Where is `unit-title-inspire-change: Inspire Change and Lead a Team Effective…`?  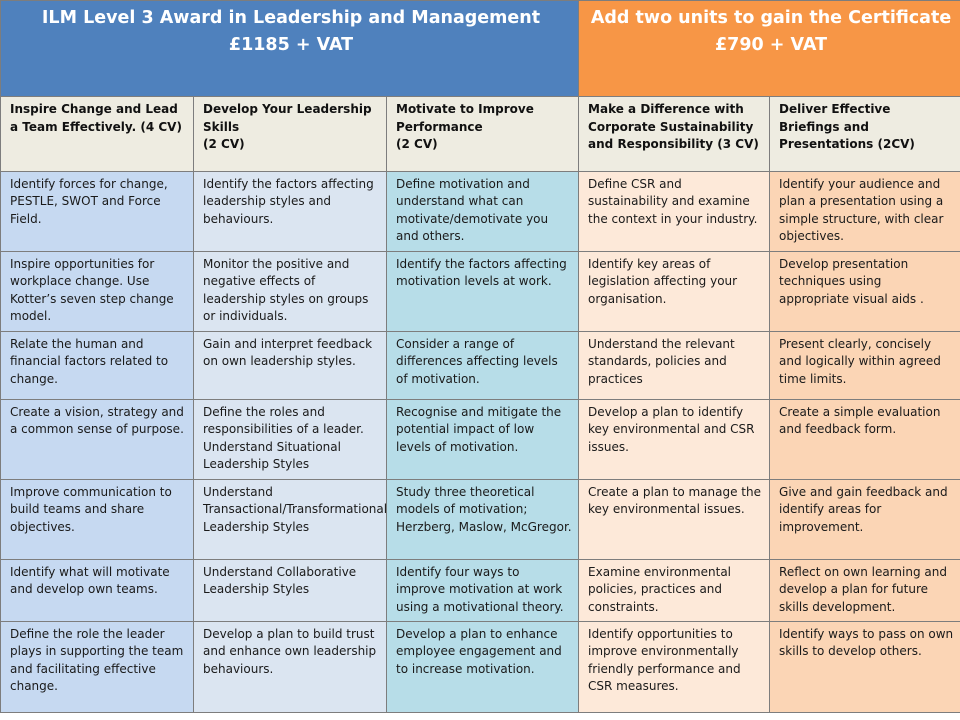 unit-title-inspire-change: Inspire Change and Lead a Team Effective… is located at coordinates (97, 134).